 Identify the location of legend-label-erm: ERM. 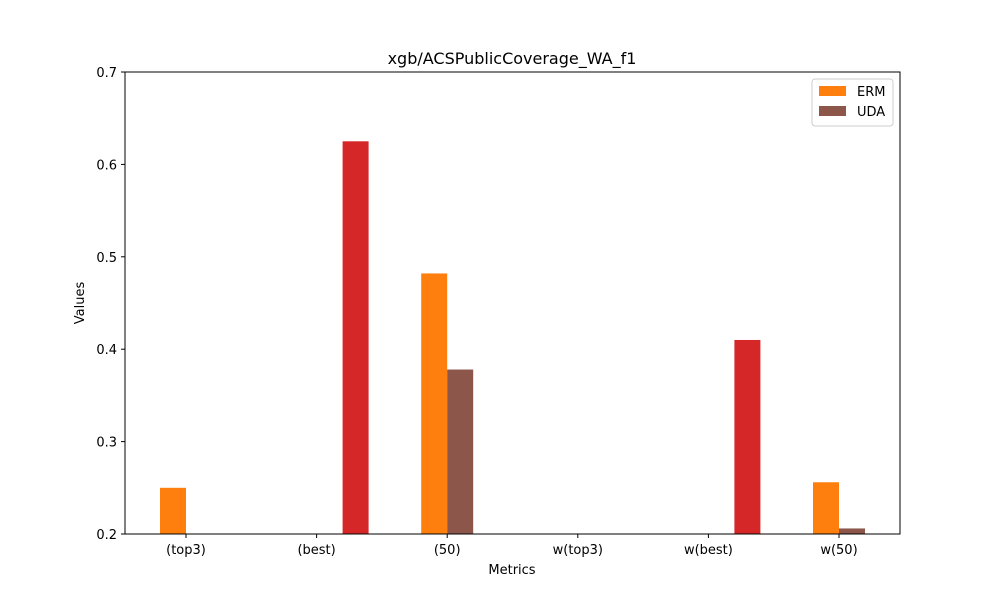
(871, 92).